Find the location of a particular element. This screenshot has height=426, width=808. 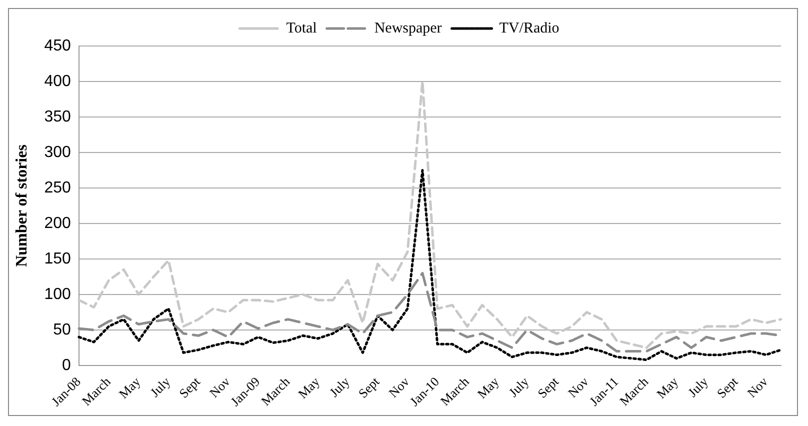

y-tick-label: 0 is located at coordinates (66, 365).